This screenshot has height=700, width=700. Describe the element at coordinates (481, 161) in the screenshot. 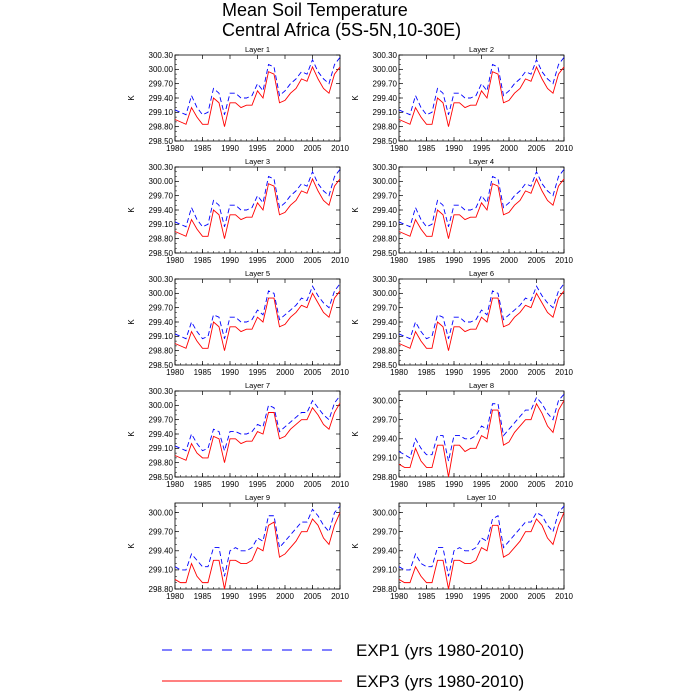

I see `panel-title: Layer 4` at that location.